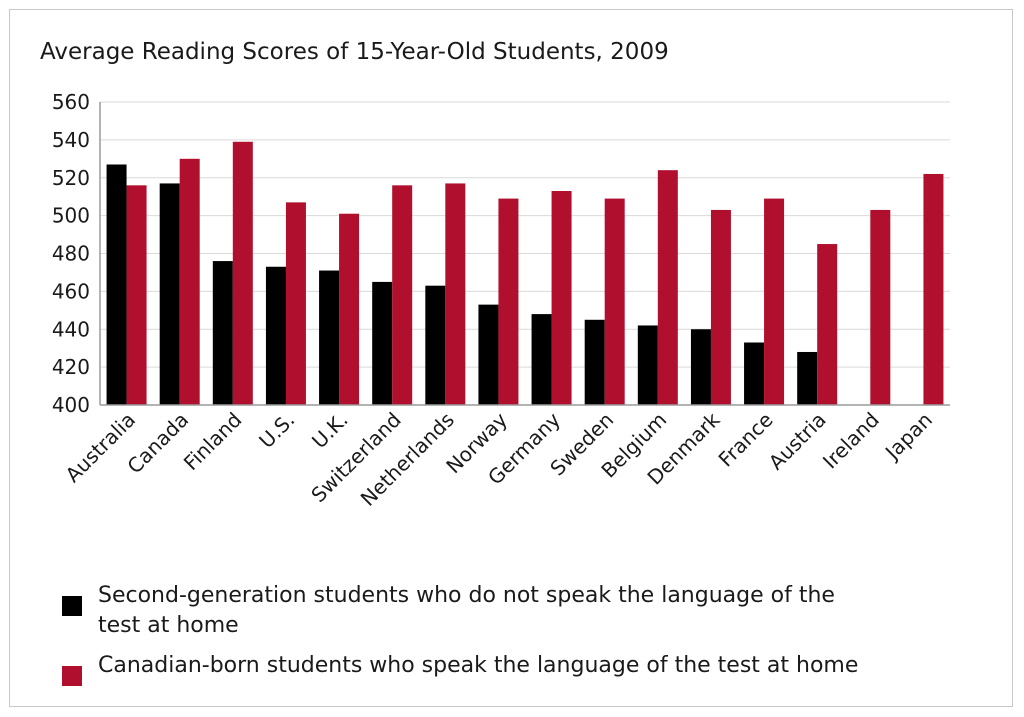  I want to click on bar-canadian-born-germany, so click(561, 298).